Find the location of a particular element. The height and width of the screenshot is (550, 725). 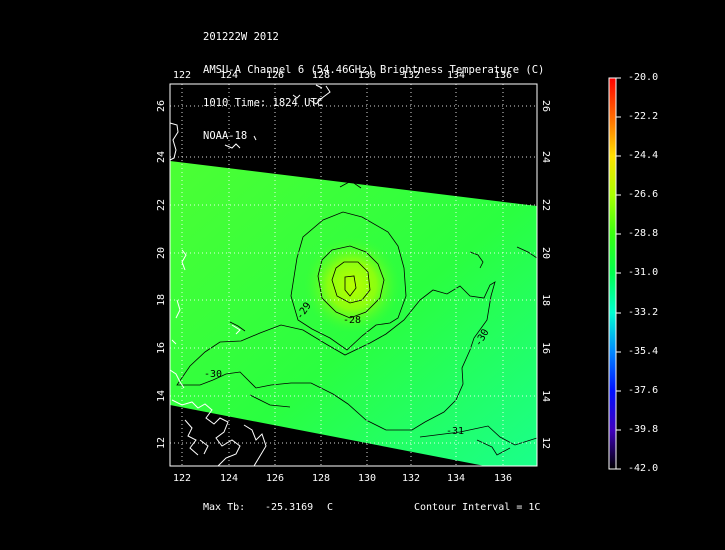

colorbar-label: -37.6 is located at coordinates (643, 390).